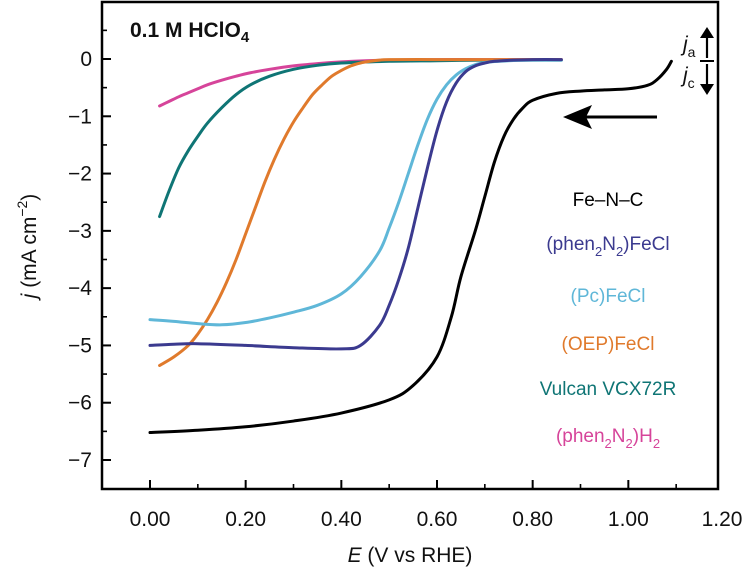 The image size is (752, 576). Describe the element at coordinates (341, 519) in the screenshot. I see `x-tick-label: 0.40` at that location.